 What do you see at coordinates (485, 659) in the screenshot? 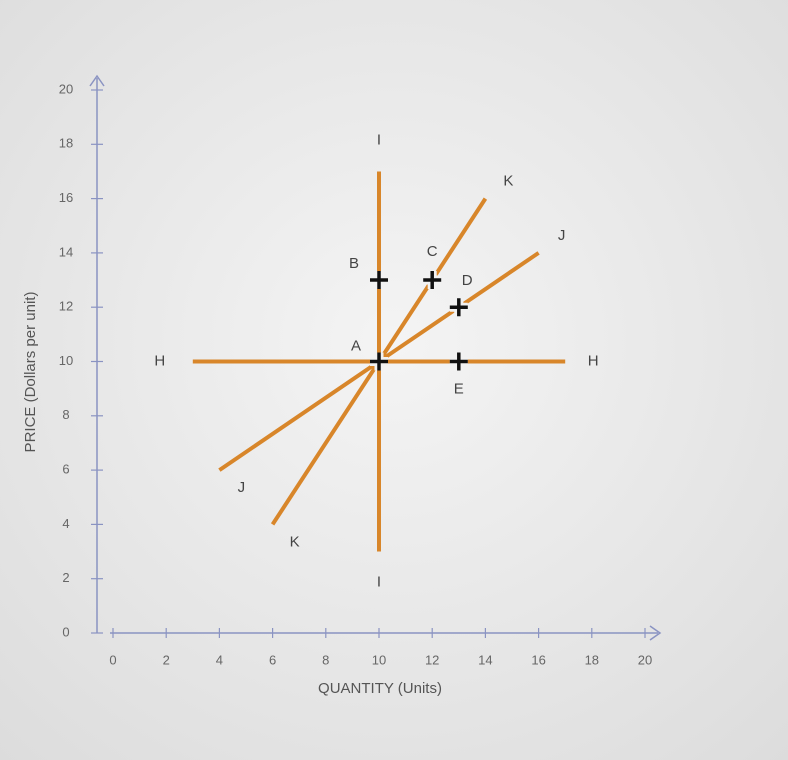
I see `x-tick-label: 14` at bounding box center [485, 659].